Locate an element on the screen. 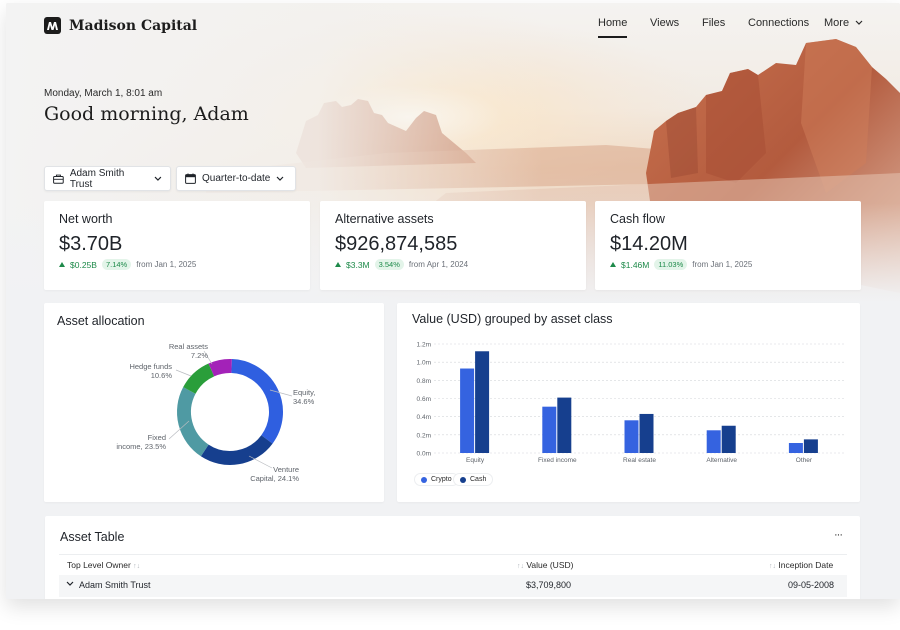  legend-item-crypto: Crypto is located at coordinates (436, 479).